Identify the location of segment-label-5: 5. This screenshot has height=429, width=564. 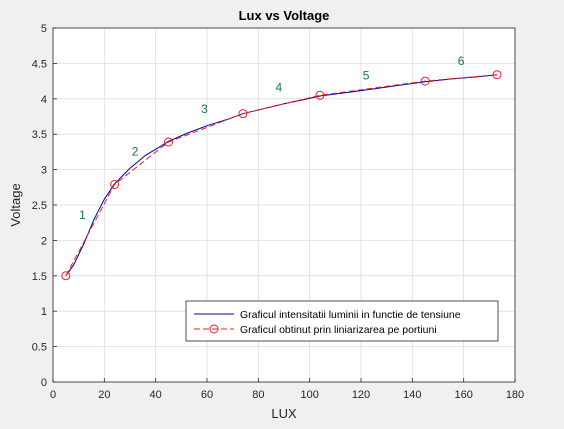
(366, 76).